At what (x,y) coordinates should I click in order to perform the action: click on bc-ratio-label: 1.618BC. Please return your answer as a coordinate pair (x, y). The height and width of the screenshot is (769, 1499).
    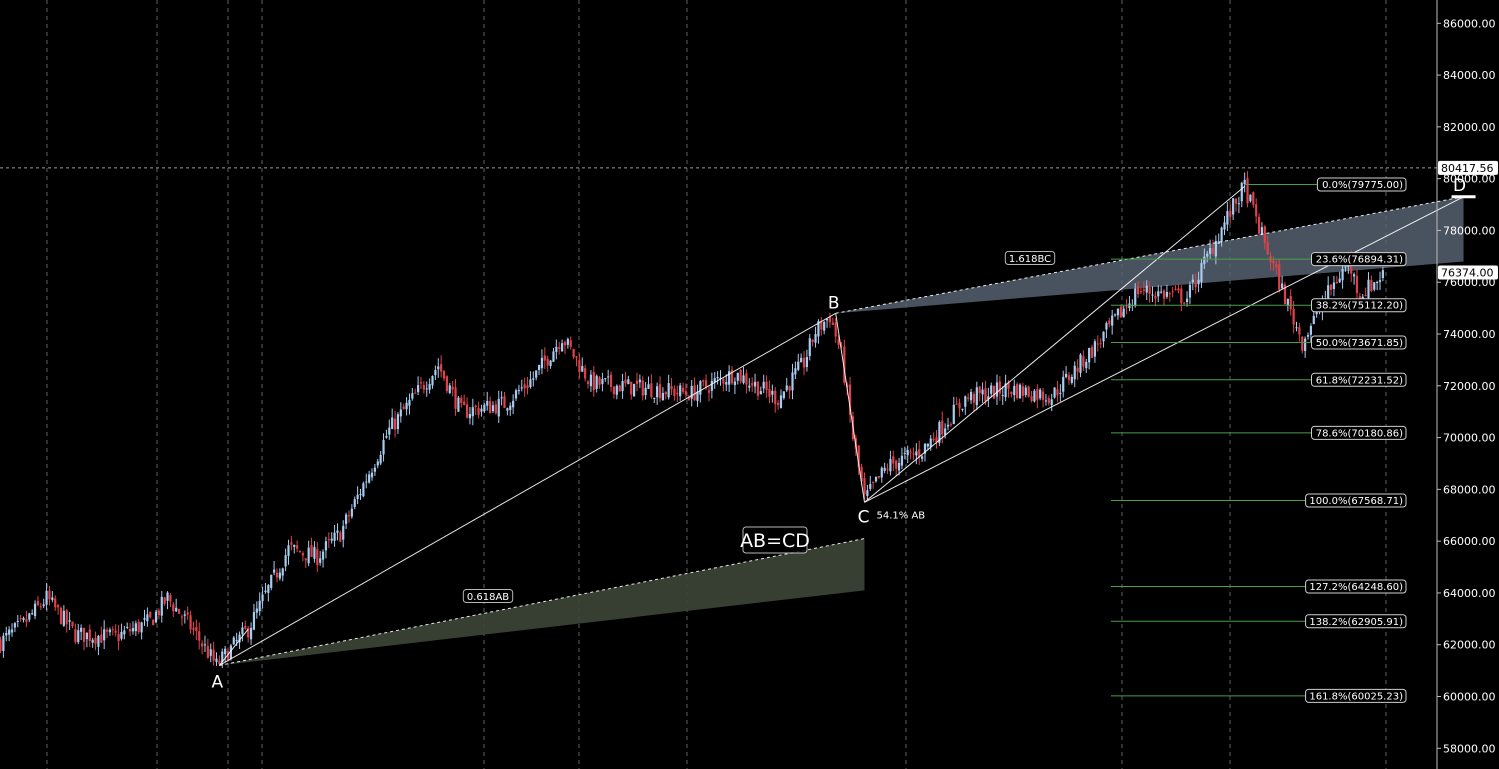
    Looking at the image, I should click on (1030, 259).